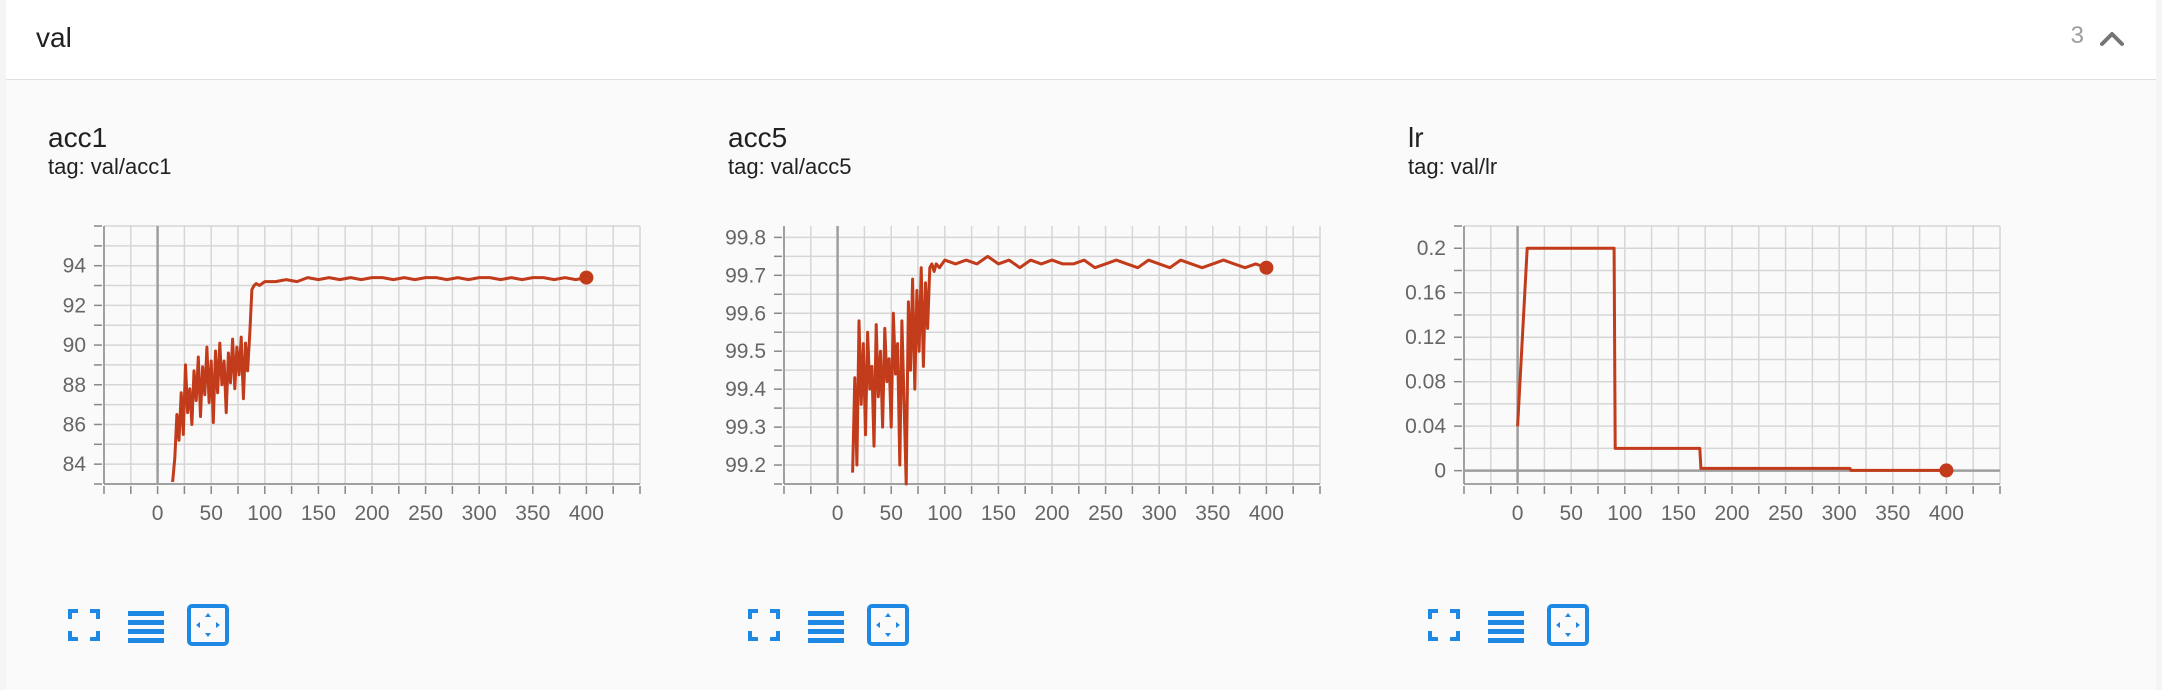 The width and height of the screenshot is (2162, 690). Describe the element at coordinates (745, 465) in the screenshot. I see `y-tick-label: 99.2` at that location.